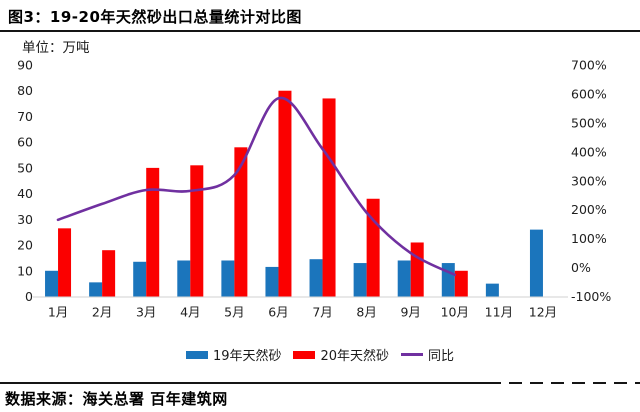  Describe the element at coordinates (410, 312) in the screenshot. I see `month-label: 9月` at that location.